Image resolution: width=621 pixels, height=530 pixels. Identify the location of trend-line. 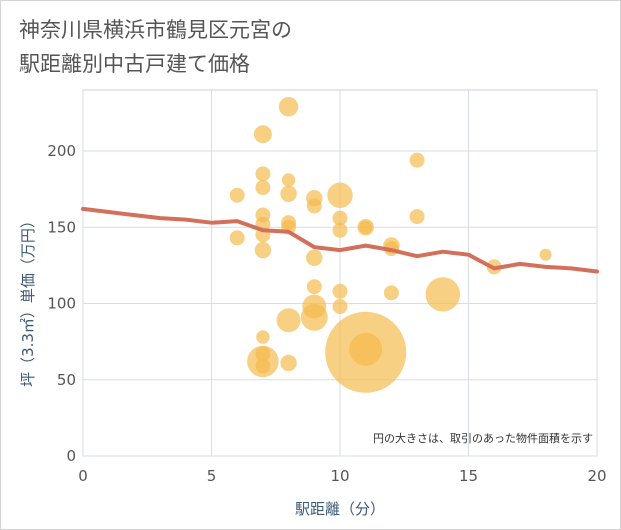
(340, 240).